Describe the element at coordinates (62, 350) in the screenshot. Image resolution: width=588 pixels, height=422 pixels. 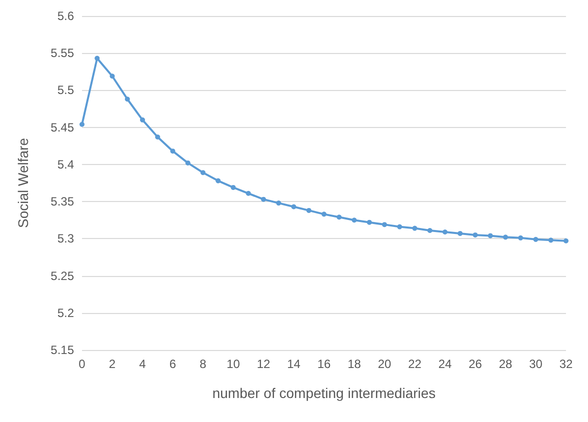
I see `y-tick-label: 5.15` at that location.